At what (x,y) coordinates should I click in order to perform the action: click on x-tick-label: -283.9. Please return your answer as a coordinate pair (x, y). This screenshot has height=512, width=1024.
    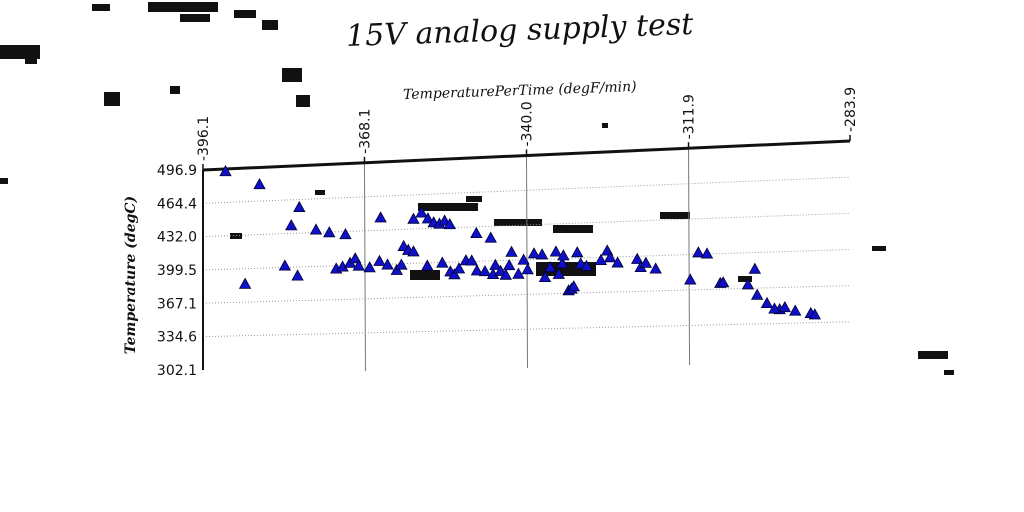
    Looking at the image, I should click on (851, 109).